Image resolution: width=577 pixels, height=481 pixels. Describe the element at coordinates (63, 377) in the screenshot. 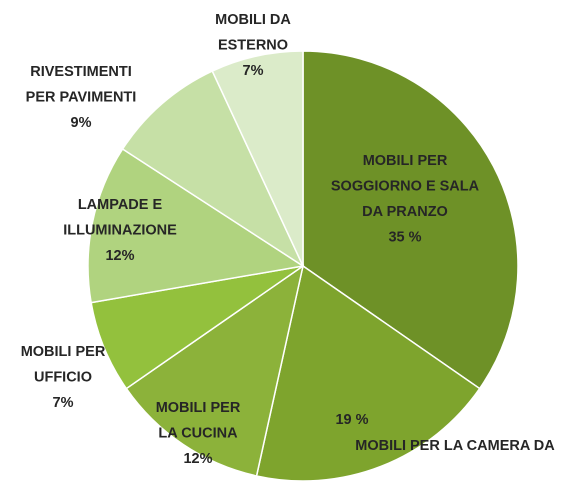

I see `slice-label: UFFICIO` at that location.